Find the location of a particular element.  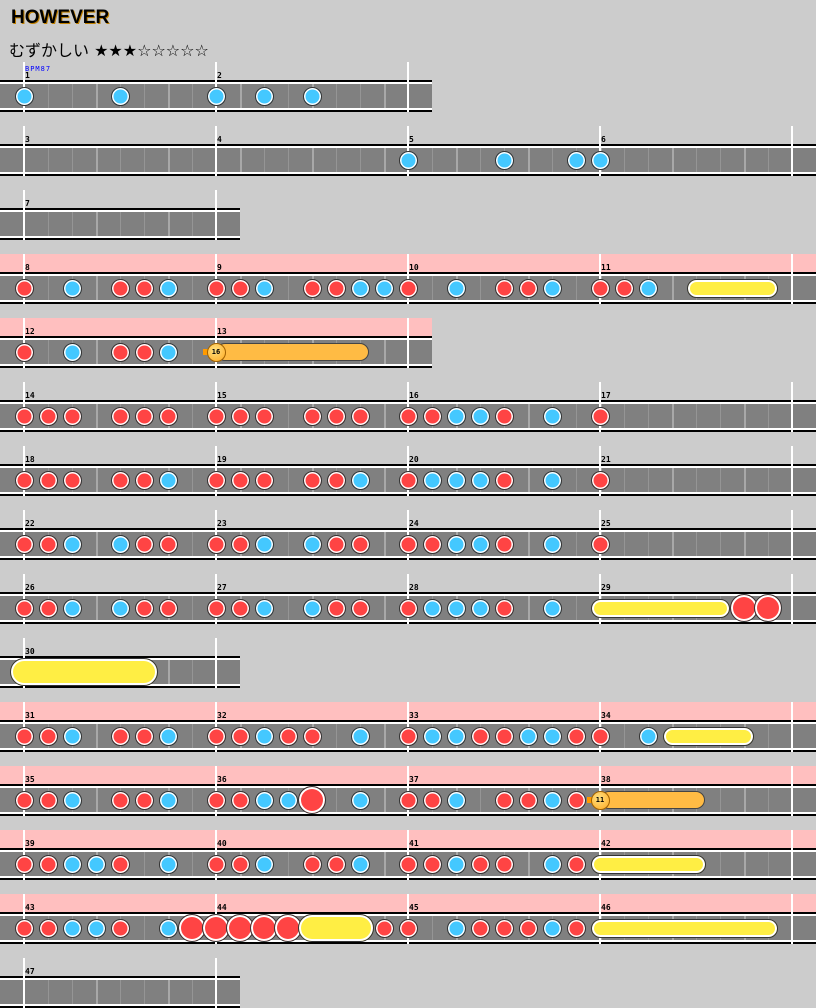

chart-row: 14 15 16 17 is located at coordinates (408, 407).